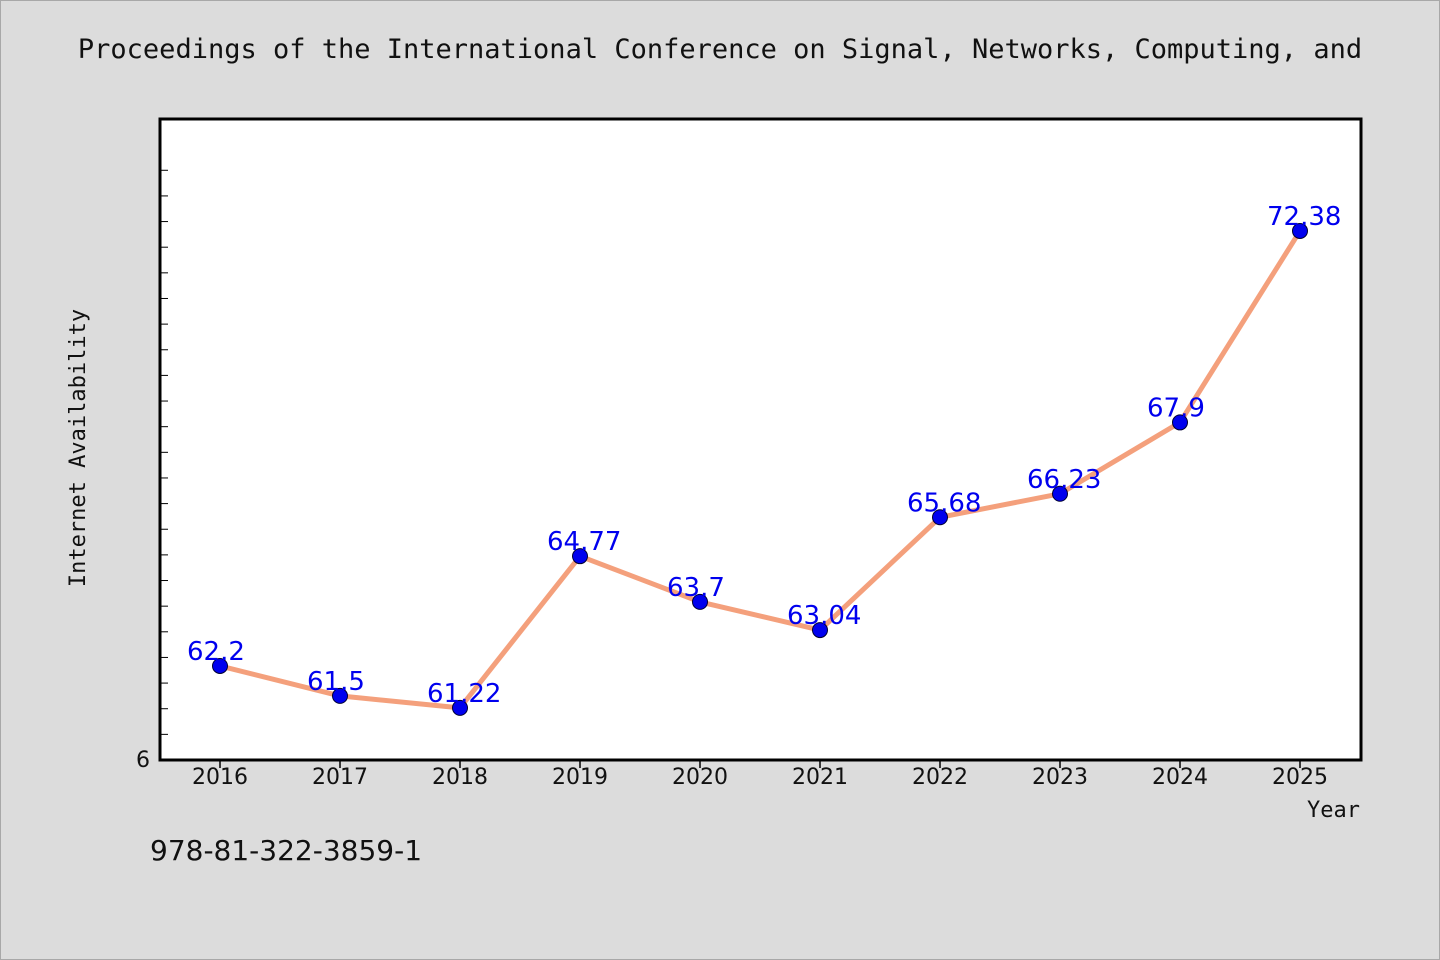 The height and width of the screenshot is (960, 1440). I want to click on x-tick-label: 2025, so click(1300, 777).